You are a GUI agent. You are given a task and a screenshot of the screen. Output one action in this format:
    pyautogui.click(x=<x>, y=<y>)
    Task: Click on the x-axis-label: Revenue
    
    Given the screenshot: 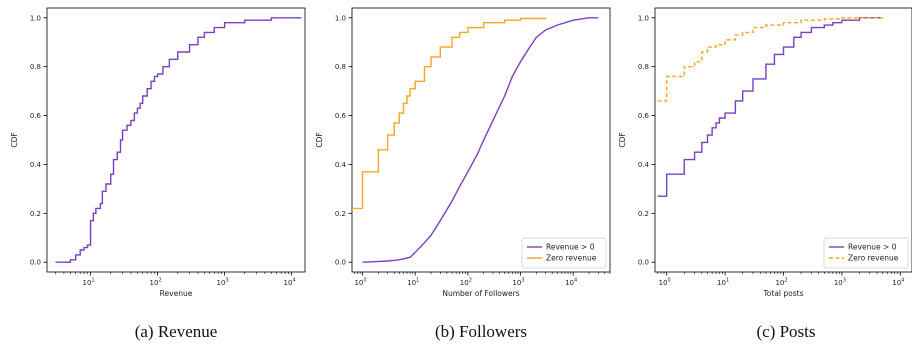 What is the action you would take?
    pyautogui.click(x=176, y=293)
    